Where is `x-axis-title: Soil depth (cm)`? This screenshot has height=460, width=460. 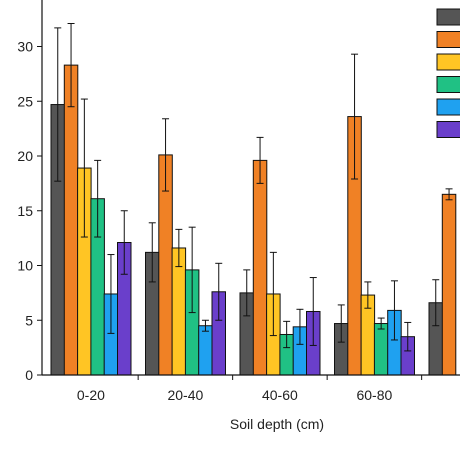
x-axis-title: Soil depth (cm) is located at coordinates (277, 424).